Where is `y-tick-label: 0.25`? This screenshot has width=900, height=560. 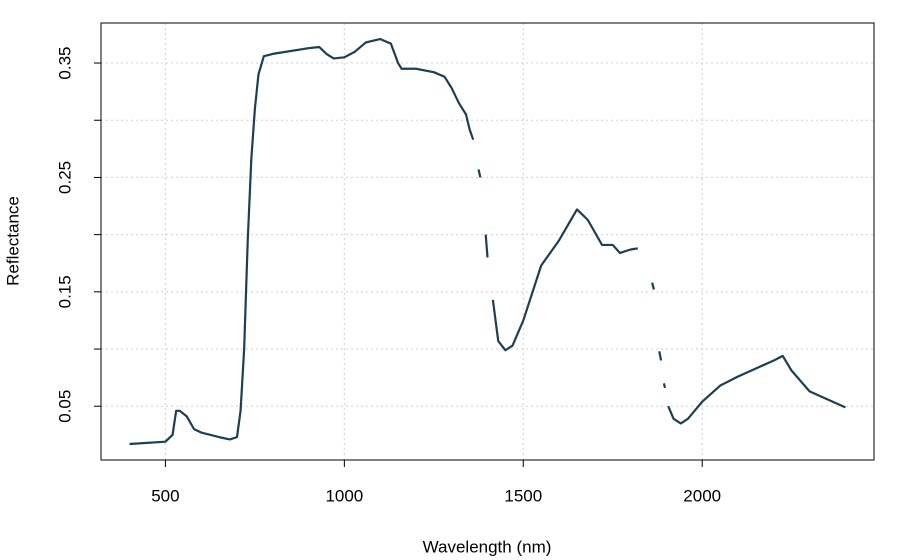
y-tick-label: 0.25 is located at coordinates (64, 177).